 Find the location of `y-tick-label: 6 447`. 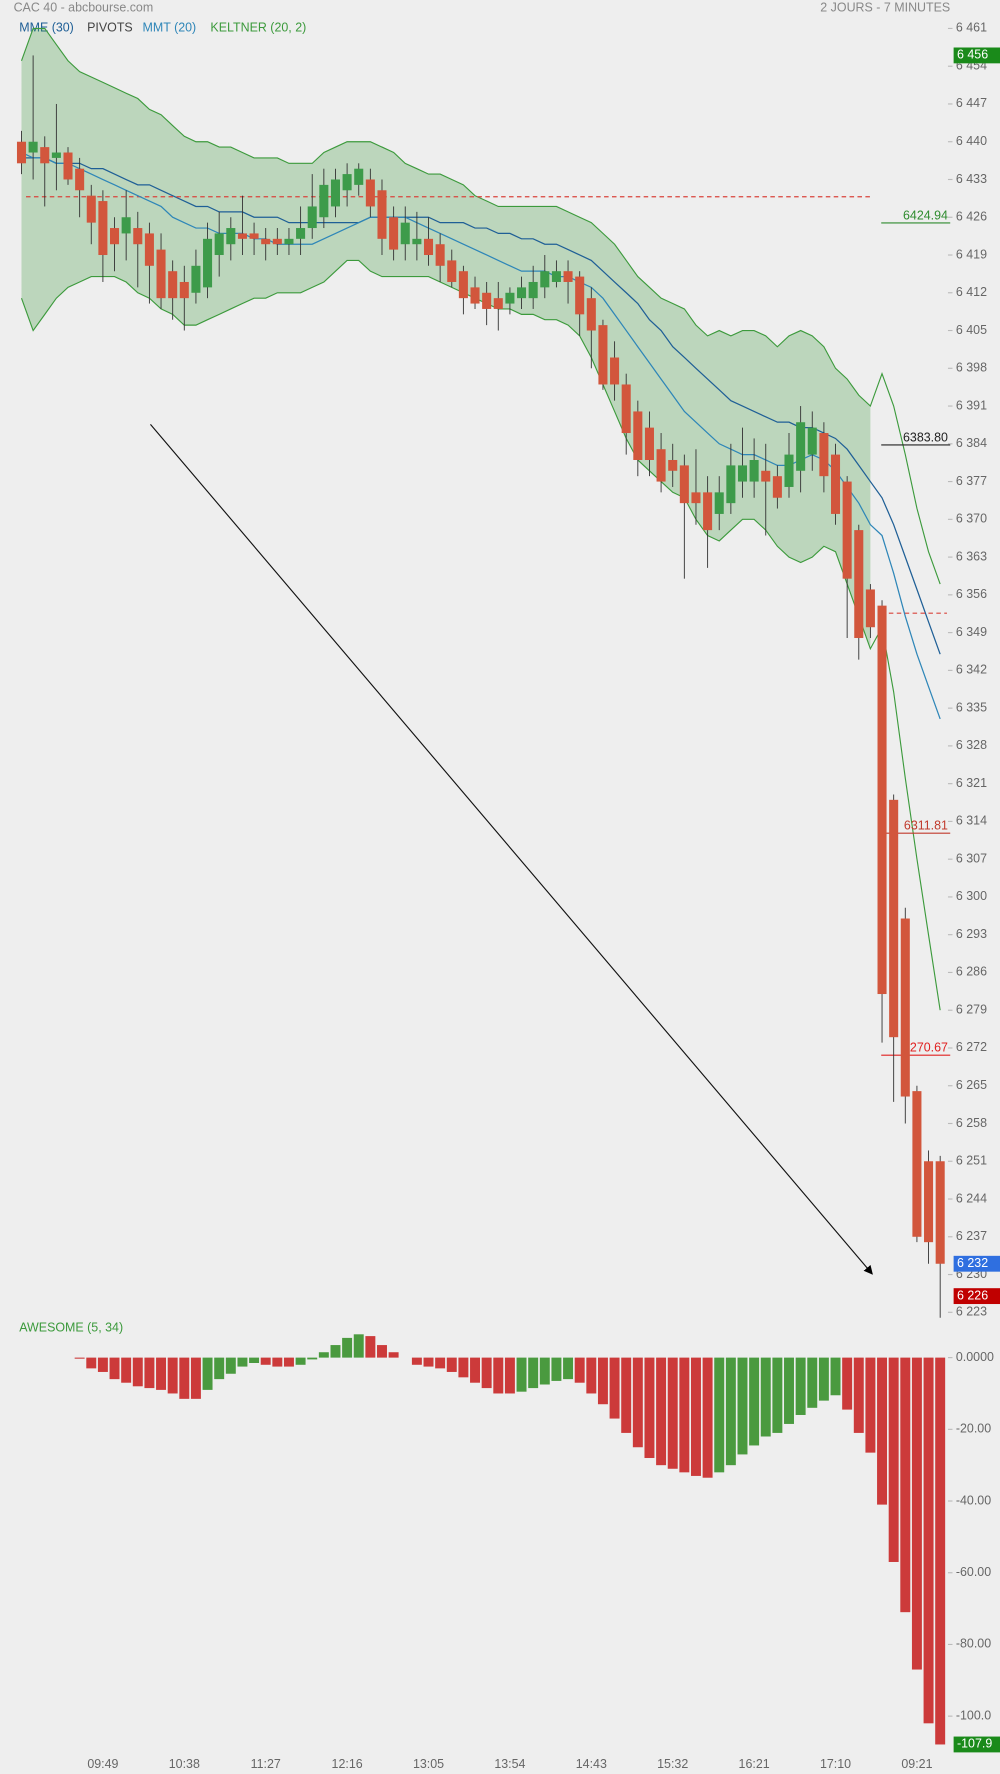

y-tick-label: 6 447 is located at coordinates (971, 103).